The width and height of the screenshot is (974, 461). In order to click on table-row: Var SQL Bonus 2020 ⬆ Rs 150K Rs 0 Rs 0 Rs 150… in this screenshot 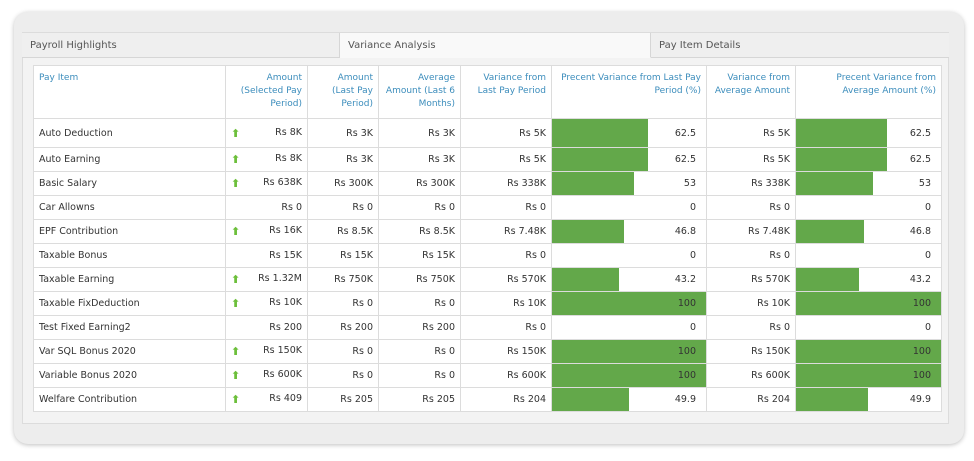, I will do `click(487, 351)`.